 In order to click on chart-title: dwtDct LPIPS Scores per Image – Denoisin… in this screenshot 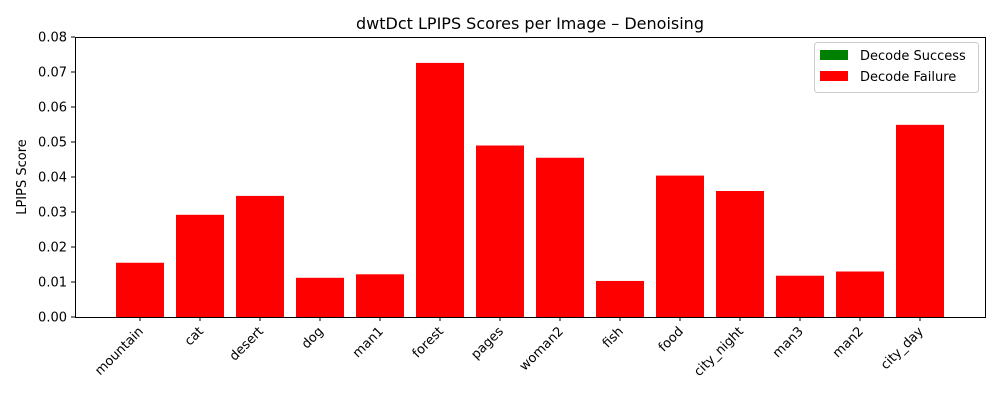, I will do `click(530, 23)`.